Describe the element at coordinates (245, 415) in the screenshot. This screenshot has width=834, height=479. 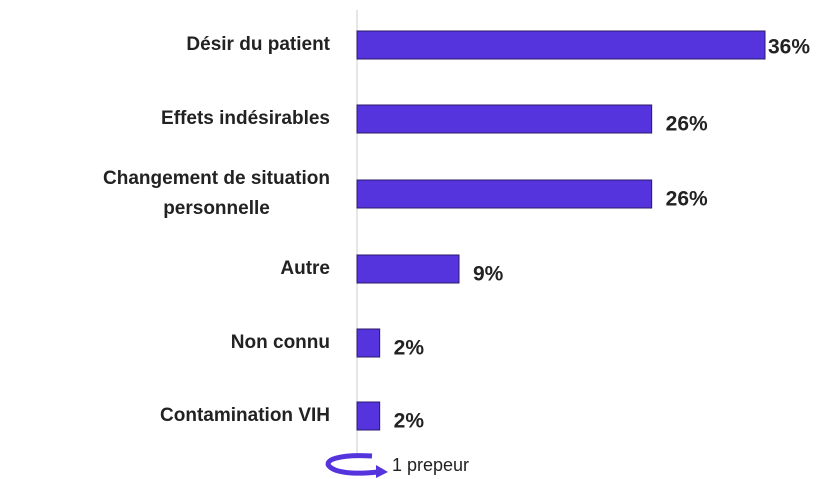
I see `category-label: Contamination VIH` at that location.